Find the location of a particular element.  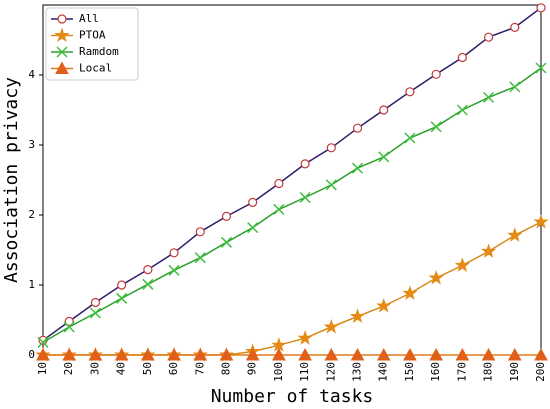

x-tick-label: 170 is located at coordinates (461, 372).